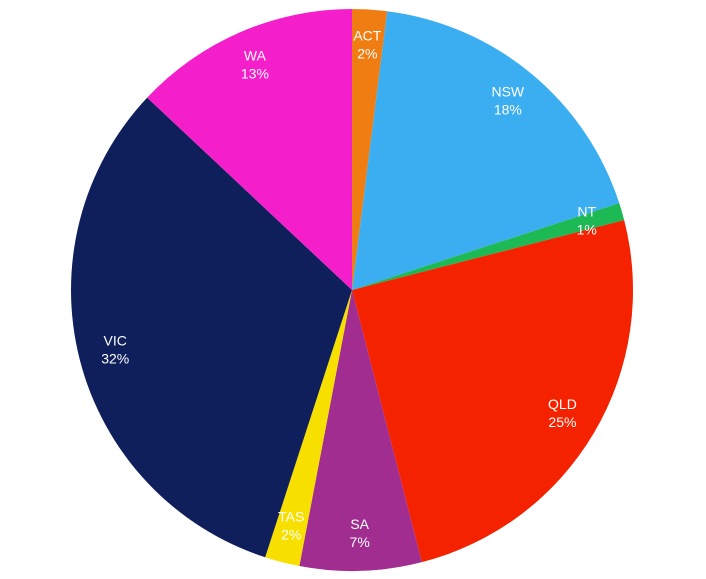 This screenshot has height=579, width=706. Describe the element at coordinates (507, 91) in the screenshot. I see `slice-label: NSW` at that location.